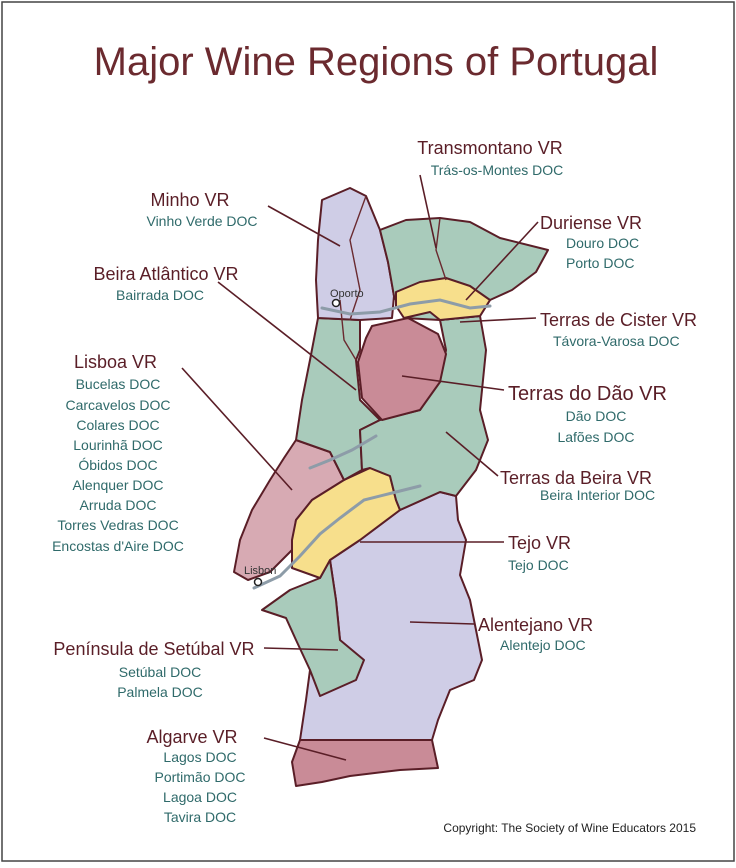  Describe the element at coordinates (497, 170) in the screenshot. I see `doc-label: Trás-os-Montes DOC` at that location.